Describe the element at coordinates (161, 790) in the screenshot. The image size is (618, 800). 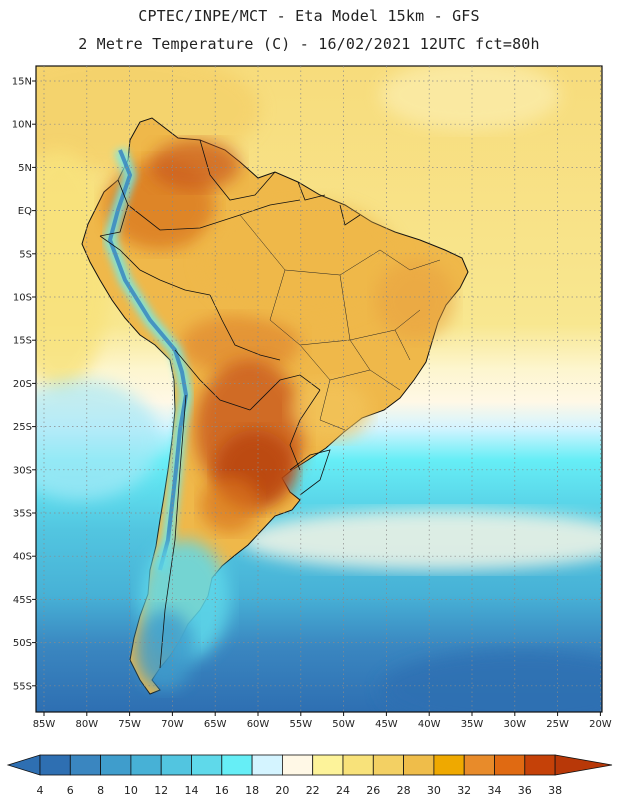
I see `colorbar-label: 12` at that location.